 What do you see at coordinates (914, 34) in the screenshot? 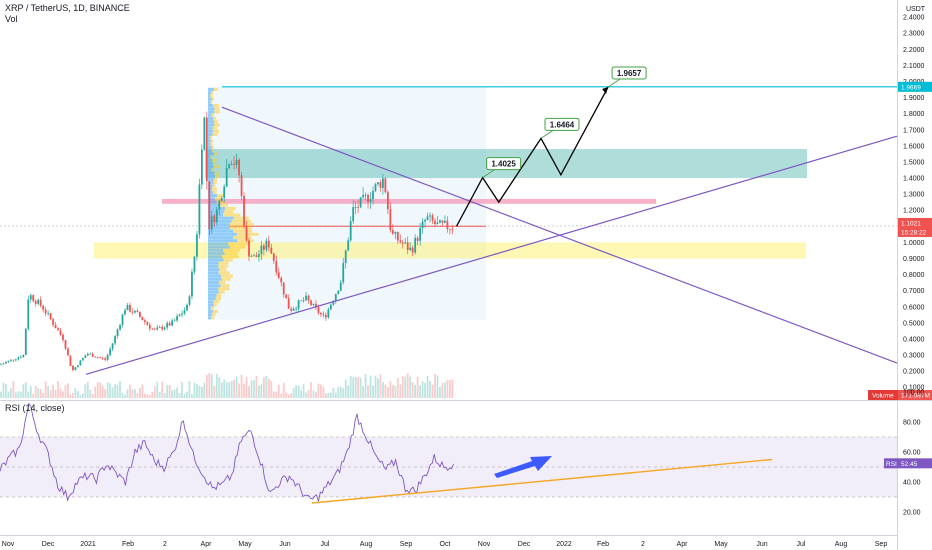
I see `price-tick-label: 2.3000` at bounding box center [914, 34].